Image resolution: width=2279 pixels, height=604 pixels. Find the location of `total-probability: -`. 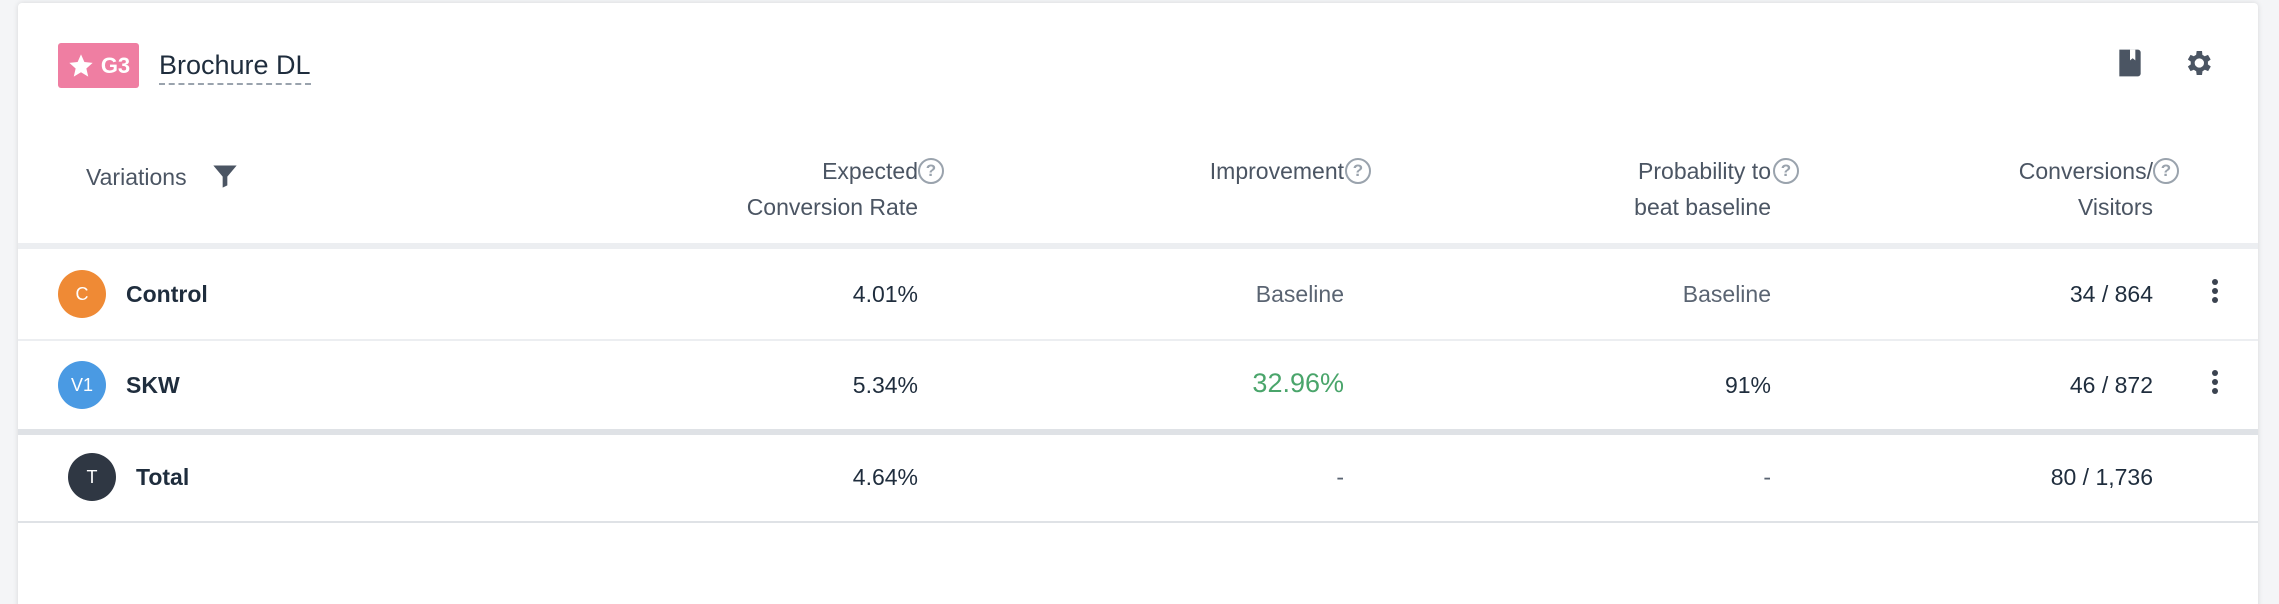

total-probability: - is located at coordinates (1767, 477).